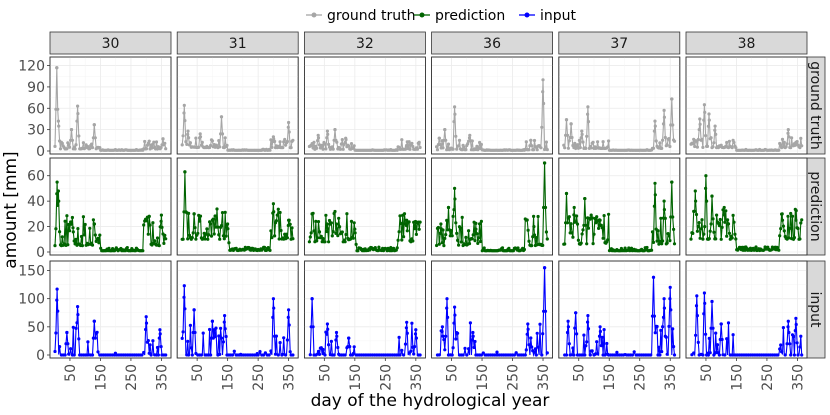 The height and width of the screenshot is (415, 830). I want to click on y-tick-label: 20, so click(36, 228).